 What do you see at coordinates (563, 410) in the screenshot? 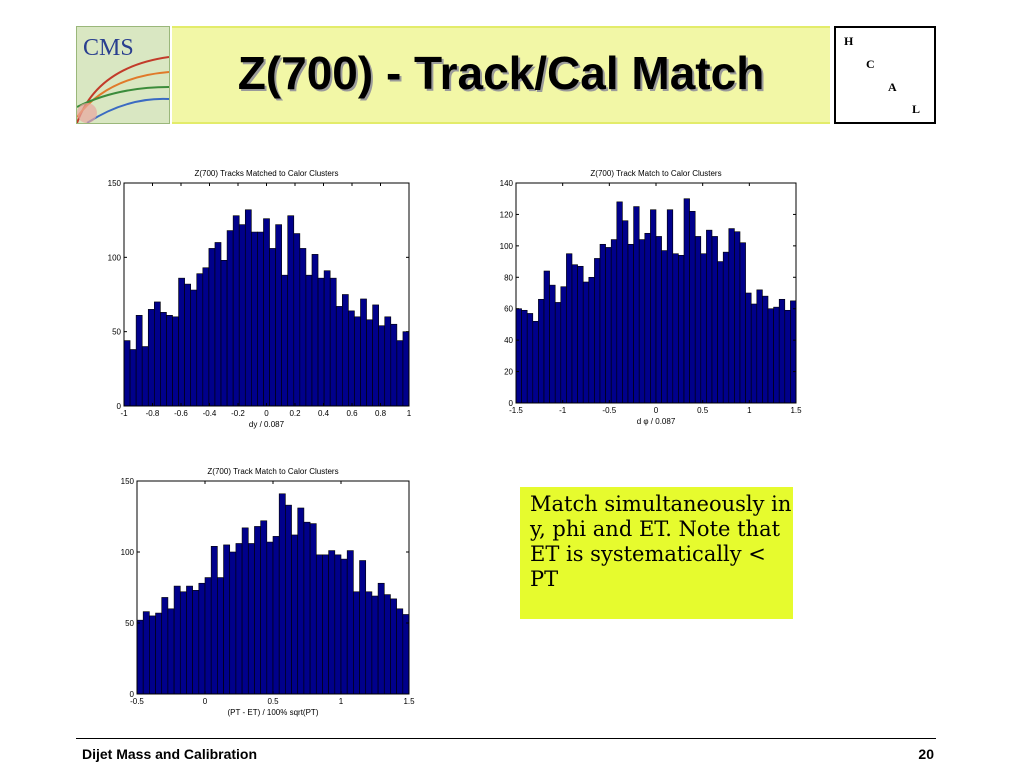
I see `x-tick-label: -1` at bounding box center [563, 410].